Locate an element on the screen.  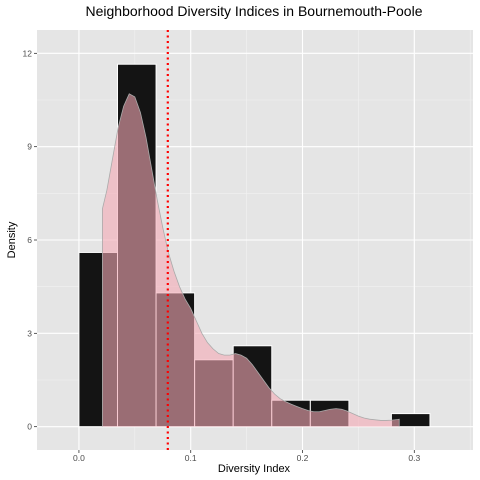
x-tick-label: 0.3 is located at coordinates (414, 458).